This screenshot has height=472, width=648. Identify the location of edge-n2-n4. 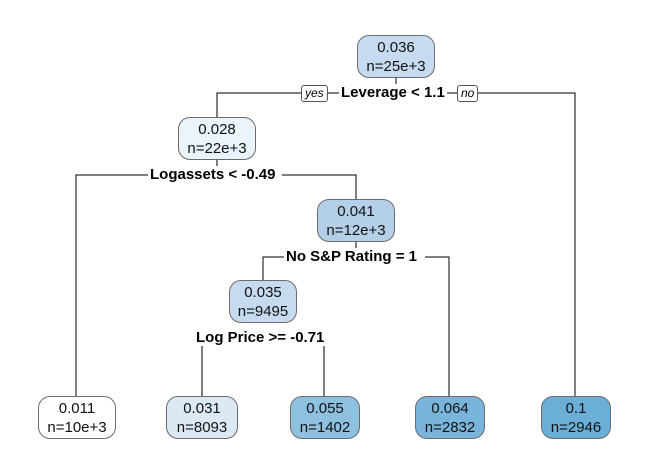
(112, 285).